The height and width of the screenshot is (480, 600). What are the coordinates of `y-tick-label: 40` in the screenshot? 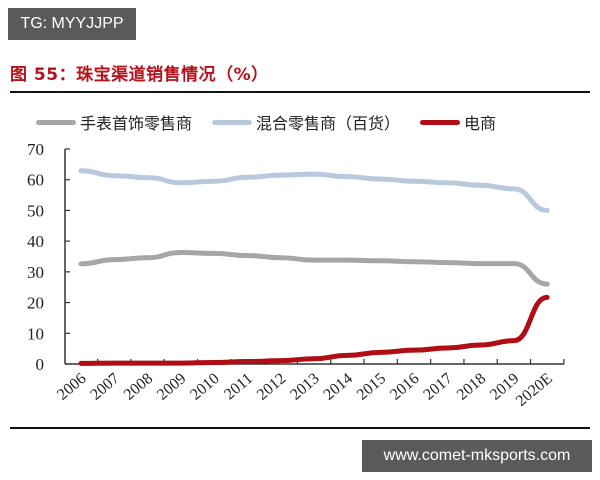 It's located at (35, 241).